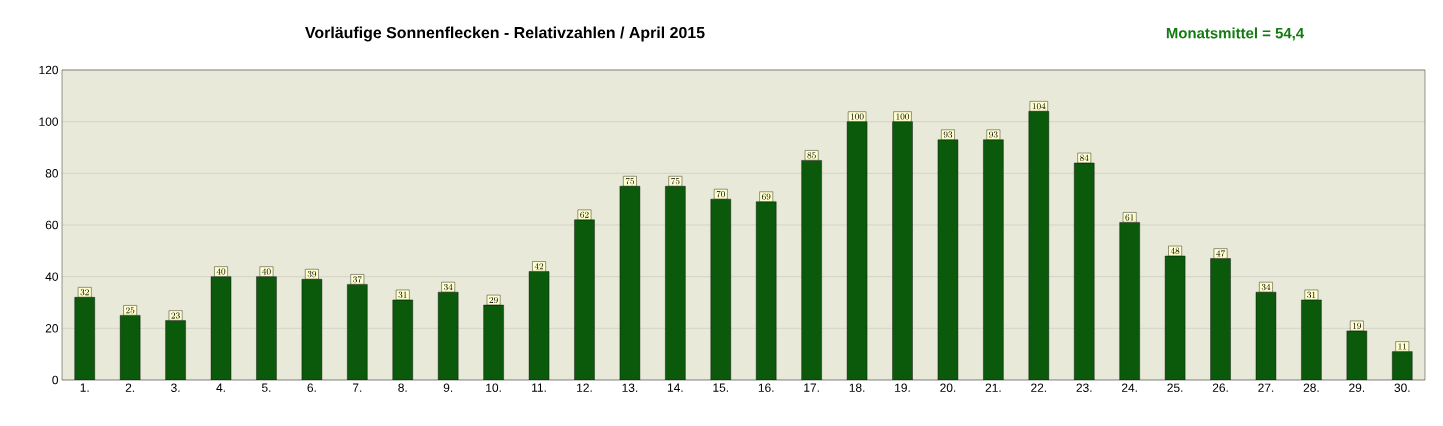  Describe the element at coordinates (1357, 387) in the screenshot. I see `x-tick-label: 29.` at that location.